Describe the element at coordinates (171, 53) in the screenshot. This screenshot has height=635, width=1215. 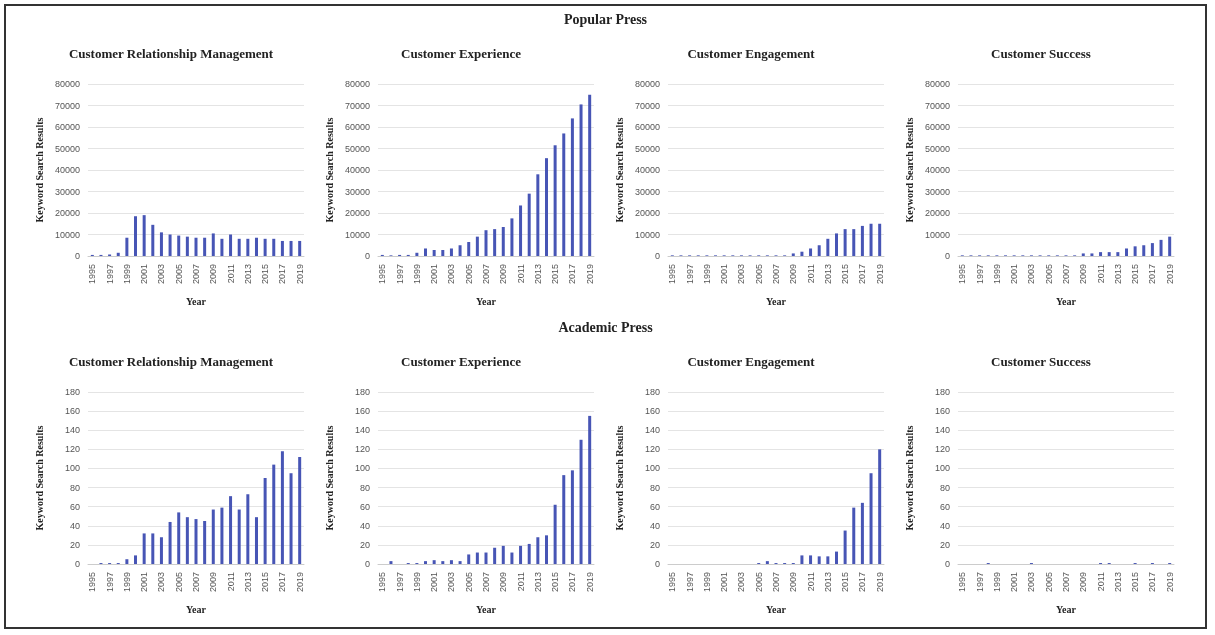
I see `chart-title: Customer Relationship Management` at that location.